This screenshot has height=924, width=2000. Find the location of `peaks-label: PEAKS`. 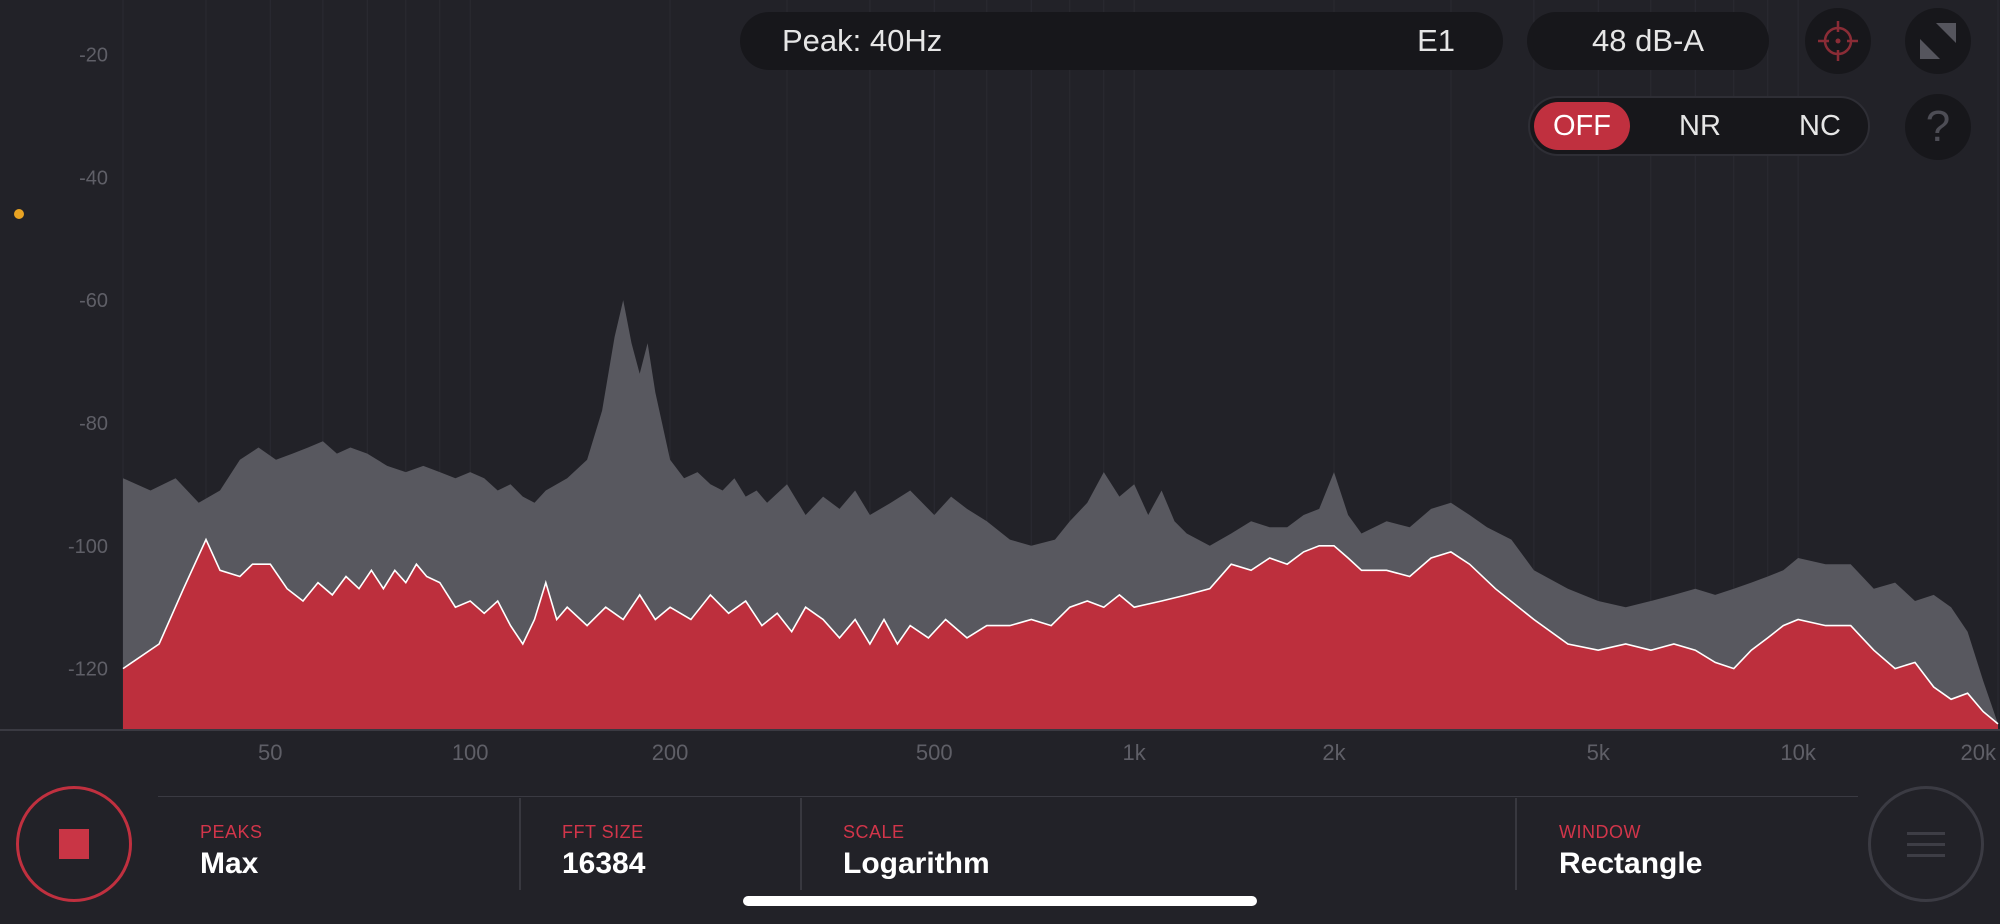

peaks-label: PEAKS is located at coordinates (231, 832).